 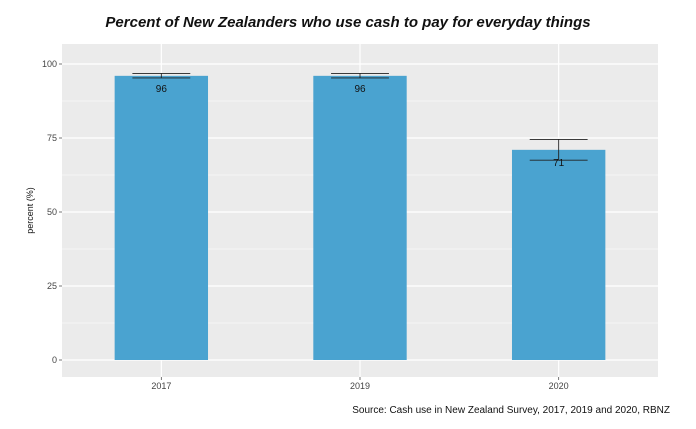 What do you see at coordinates (49, 64) in the screenshot?
I see `y-tick-label: 100` at bounding box center [49, 64].